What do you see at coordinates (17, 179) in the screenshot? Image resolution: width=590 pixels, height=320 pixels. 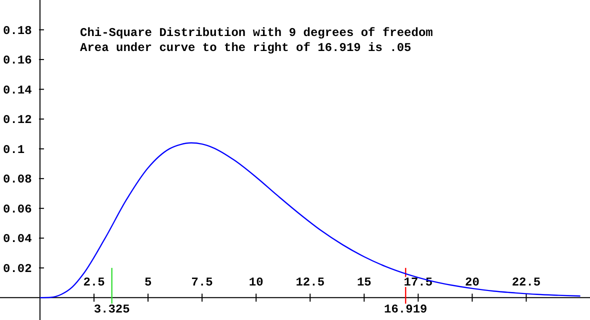 I see `y-tick-label: 0.08` at bounding box center [17, 179].